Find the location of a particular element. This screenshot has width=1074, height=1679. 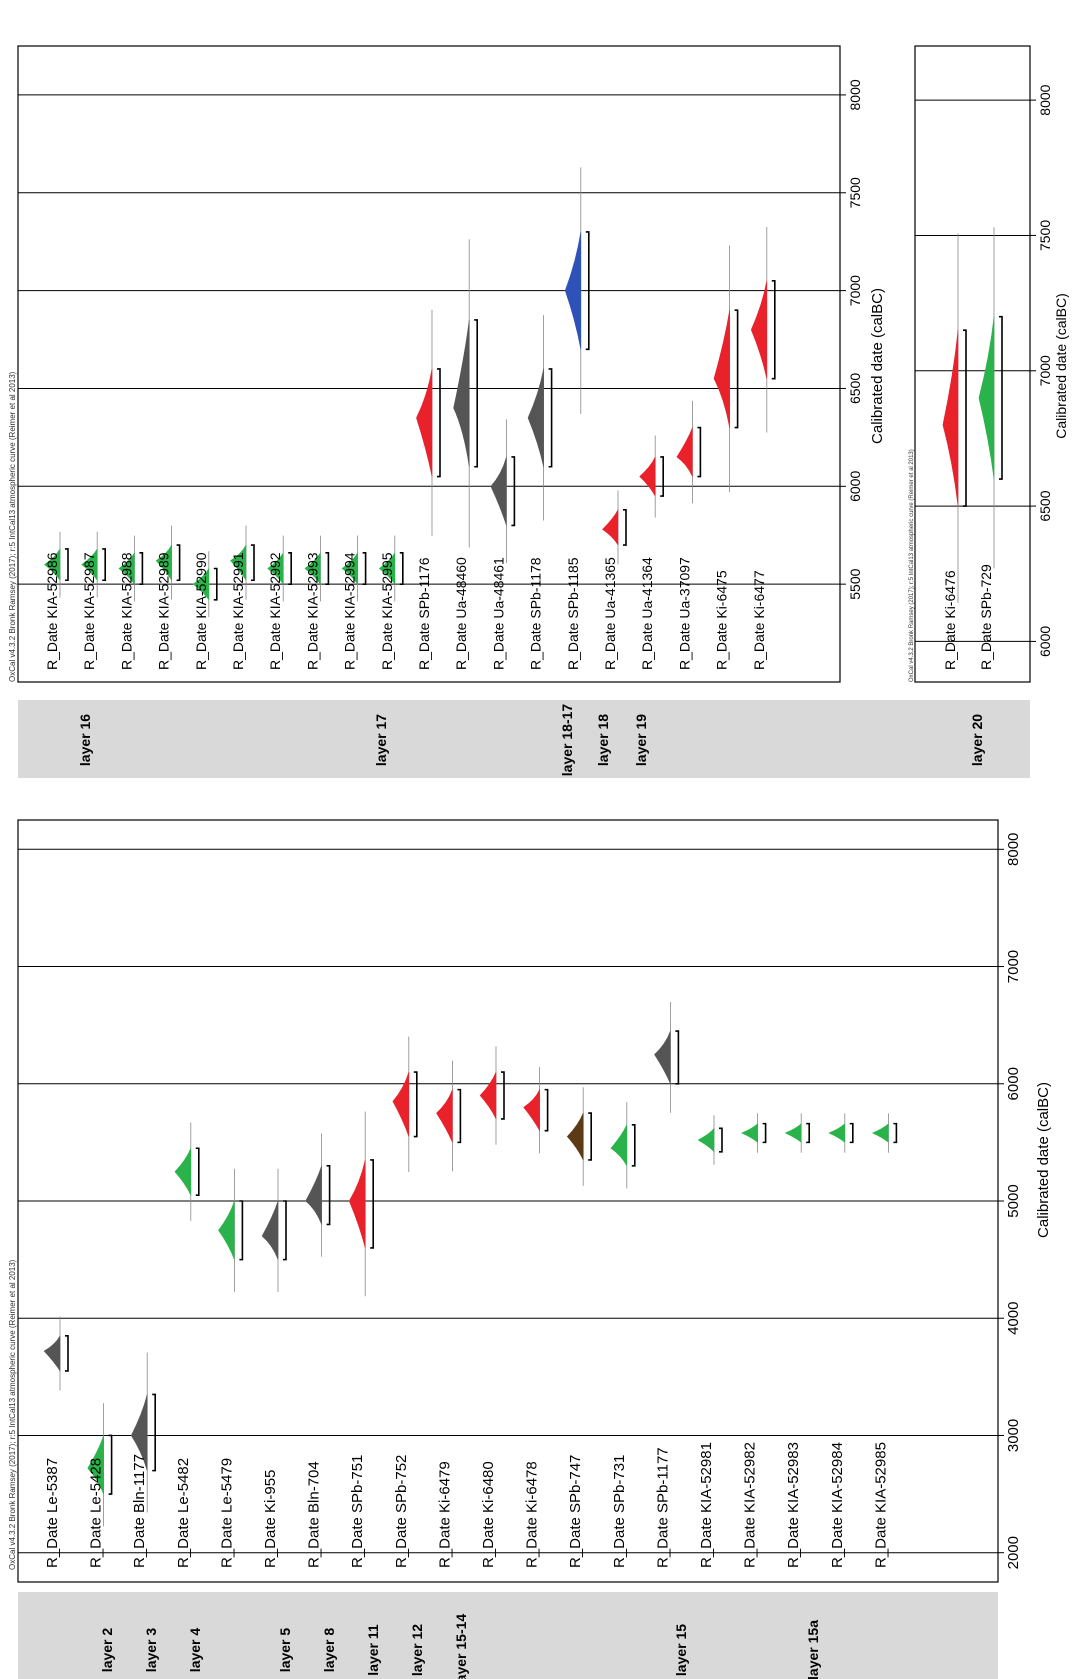

tick-label: 8000 is located at coordinates (855, 94).